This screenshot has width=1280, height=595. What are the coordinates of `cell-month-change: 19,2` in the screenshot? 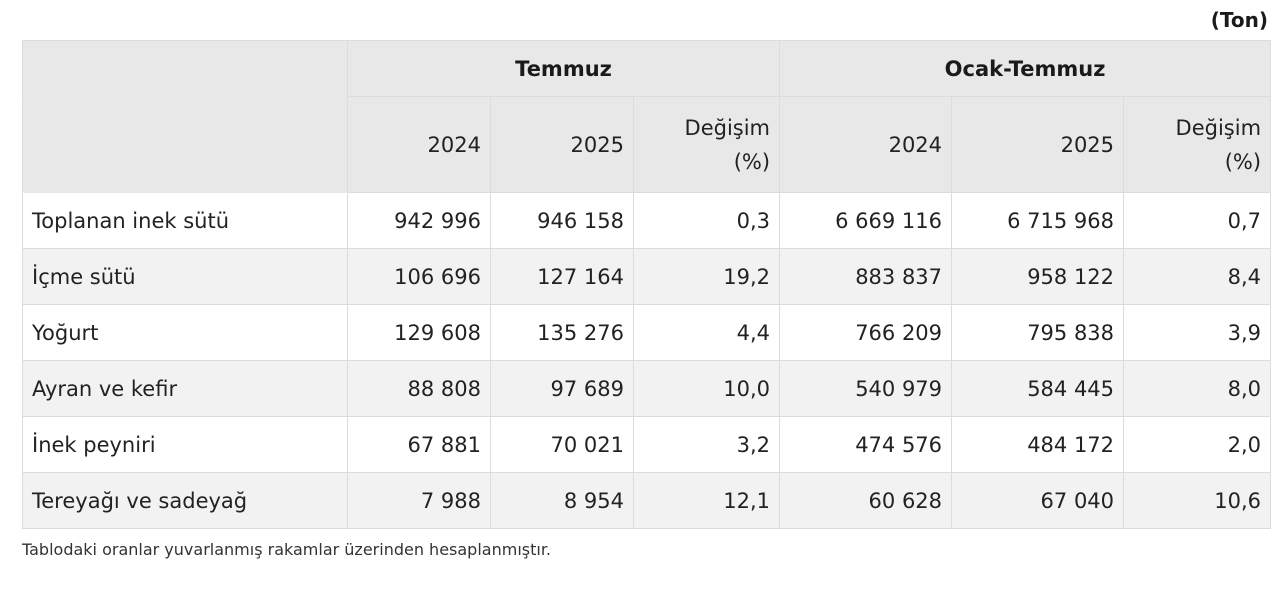 It's located at (706, 276).